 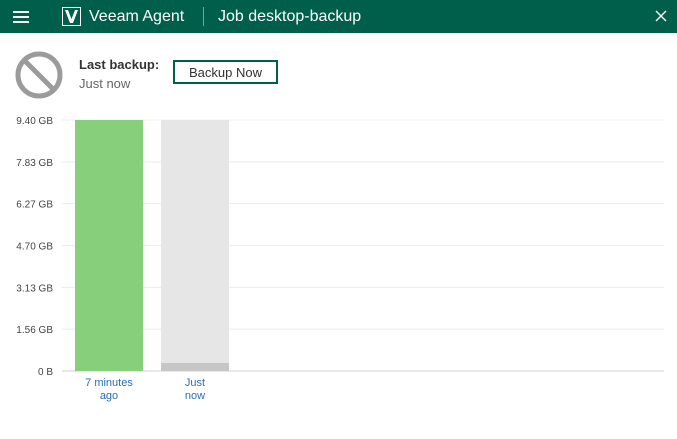 What do you see at coordinates (109, 383) in the screenshot?
I see `x-category-label-line: 7 minutes` at bounding box center [109, 383].